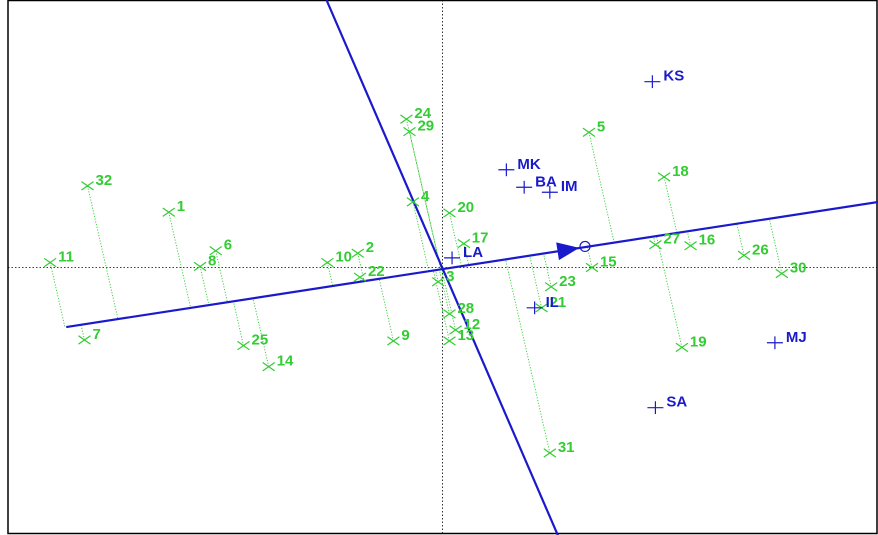 The image size is (878, 535). What do you see at coordinates (228, 245) in the screenshot?
I see `observation-label-6: 6` at bounding box center [228, 245].